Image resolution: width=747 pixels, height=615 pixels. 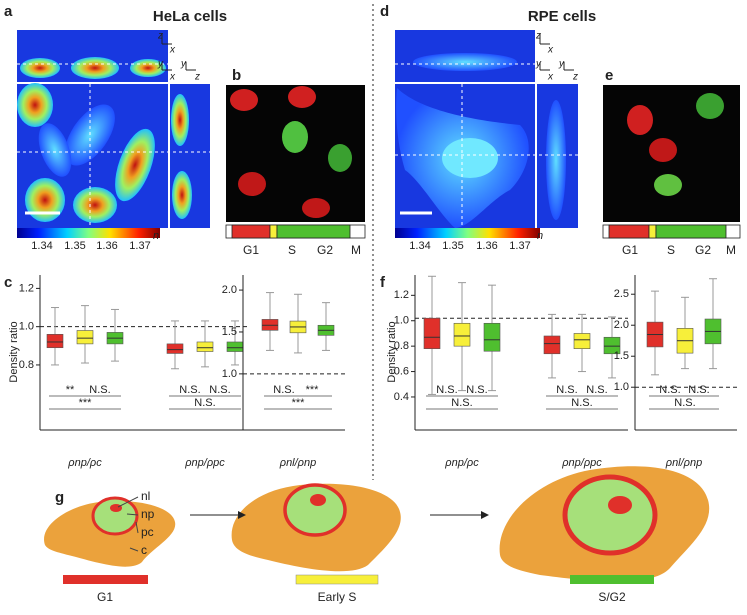 I want to click on stage-label: Early S, so click(x=337, y=597).